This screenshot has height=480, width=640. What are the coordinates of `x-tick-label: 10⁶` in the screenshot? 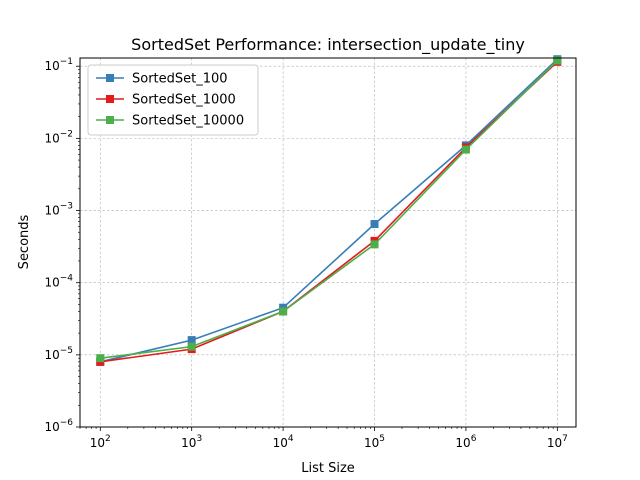 It's located at (465, 442).